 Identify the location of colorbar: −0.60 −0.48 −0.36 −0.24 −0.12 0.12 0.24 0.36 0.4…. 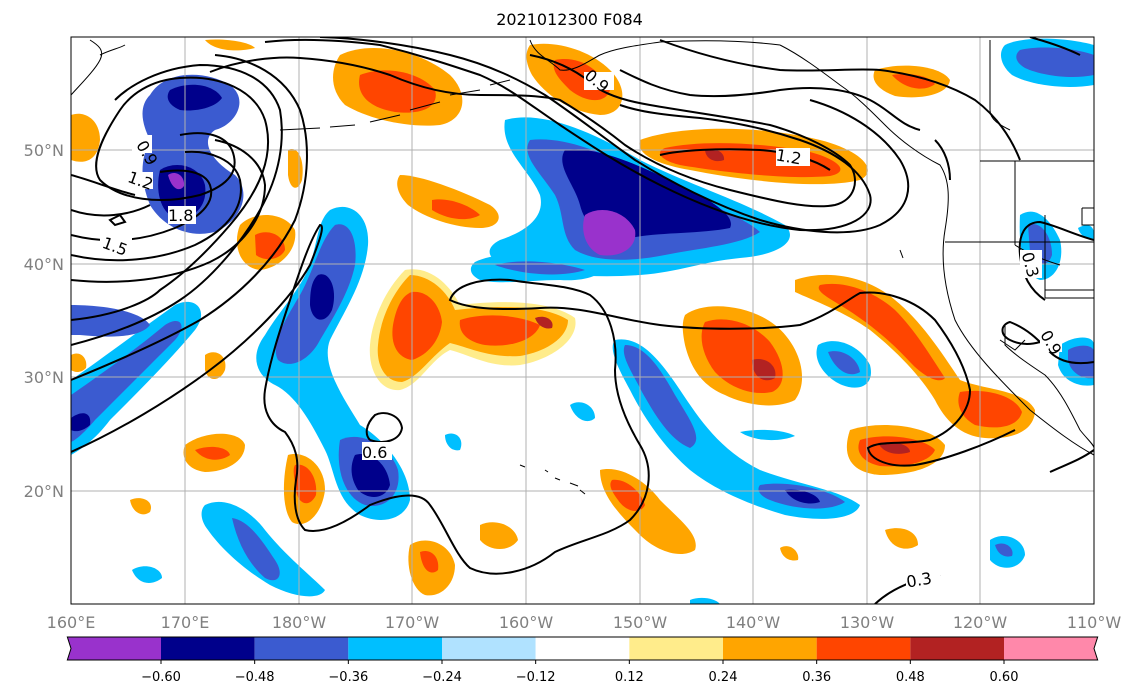
(582, 660).